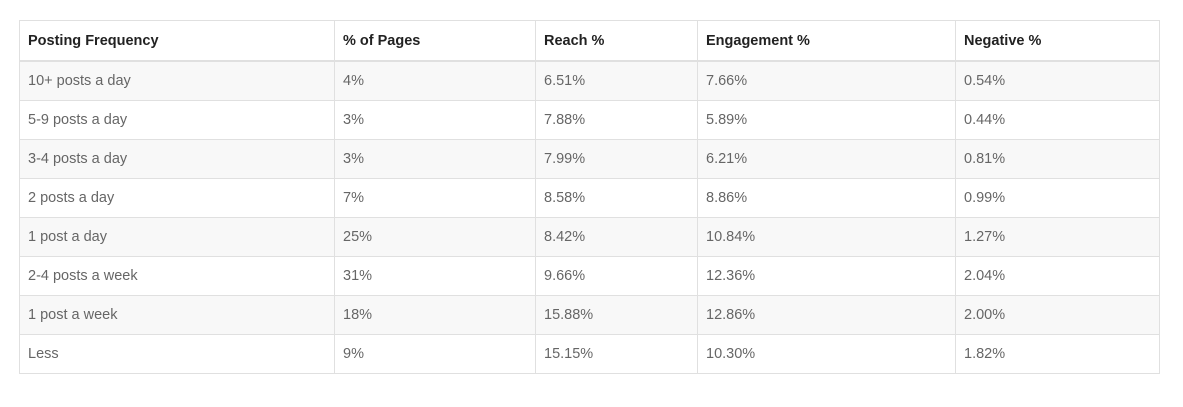 This screenshot has width=1183, height=407. I want to click on table-cell: Less, so click(177, 354).